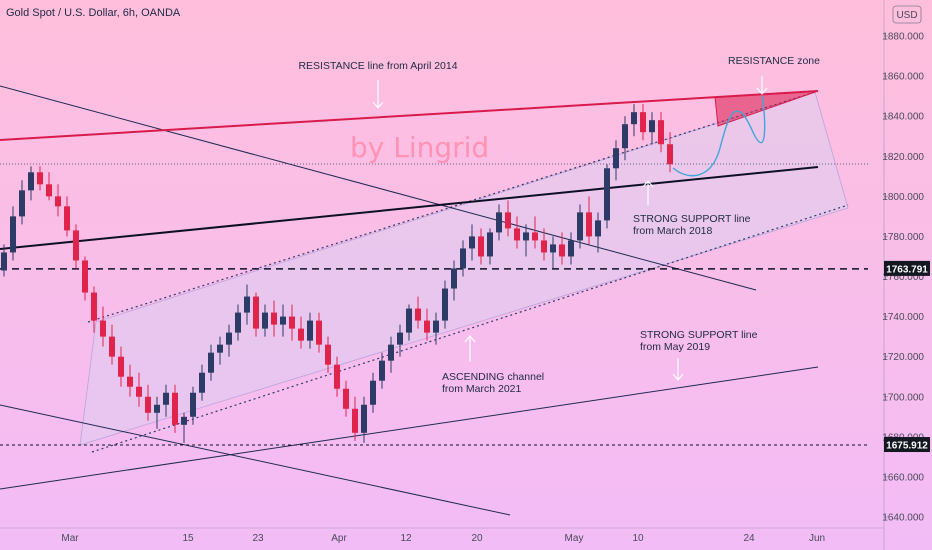 This screenshot has width=932, height=550. What do you see at coordinates (817, 538) in the screenshot?
I see `x-tick-label: Jun` at bounding box center [817, 538].